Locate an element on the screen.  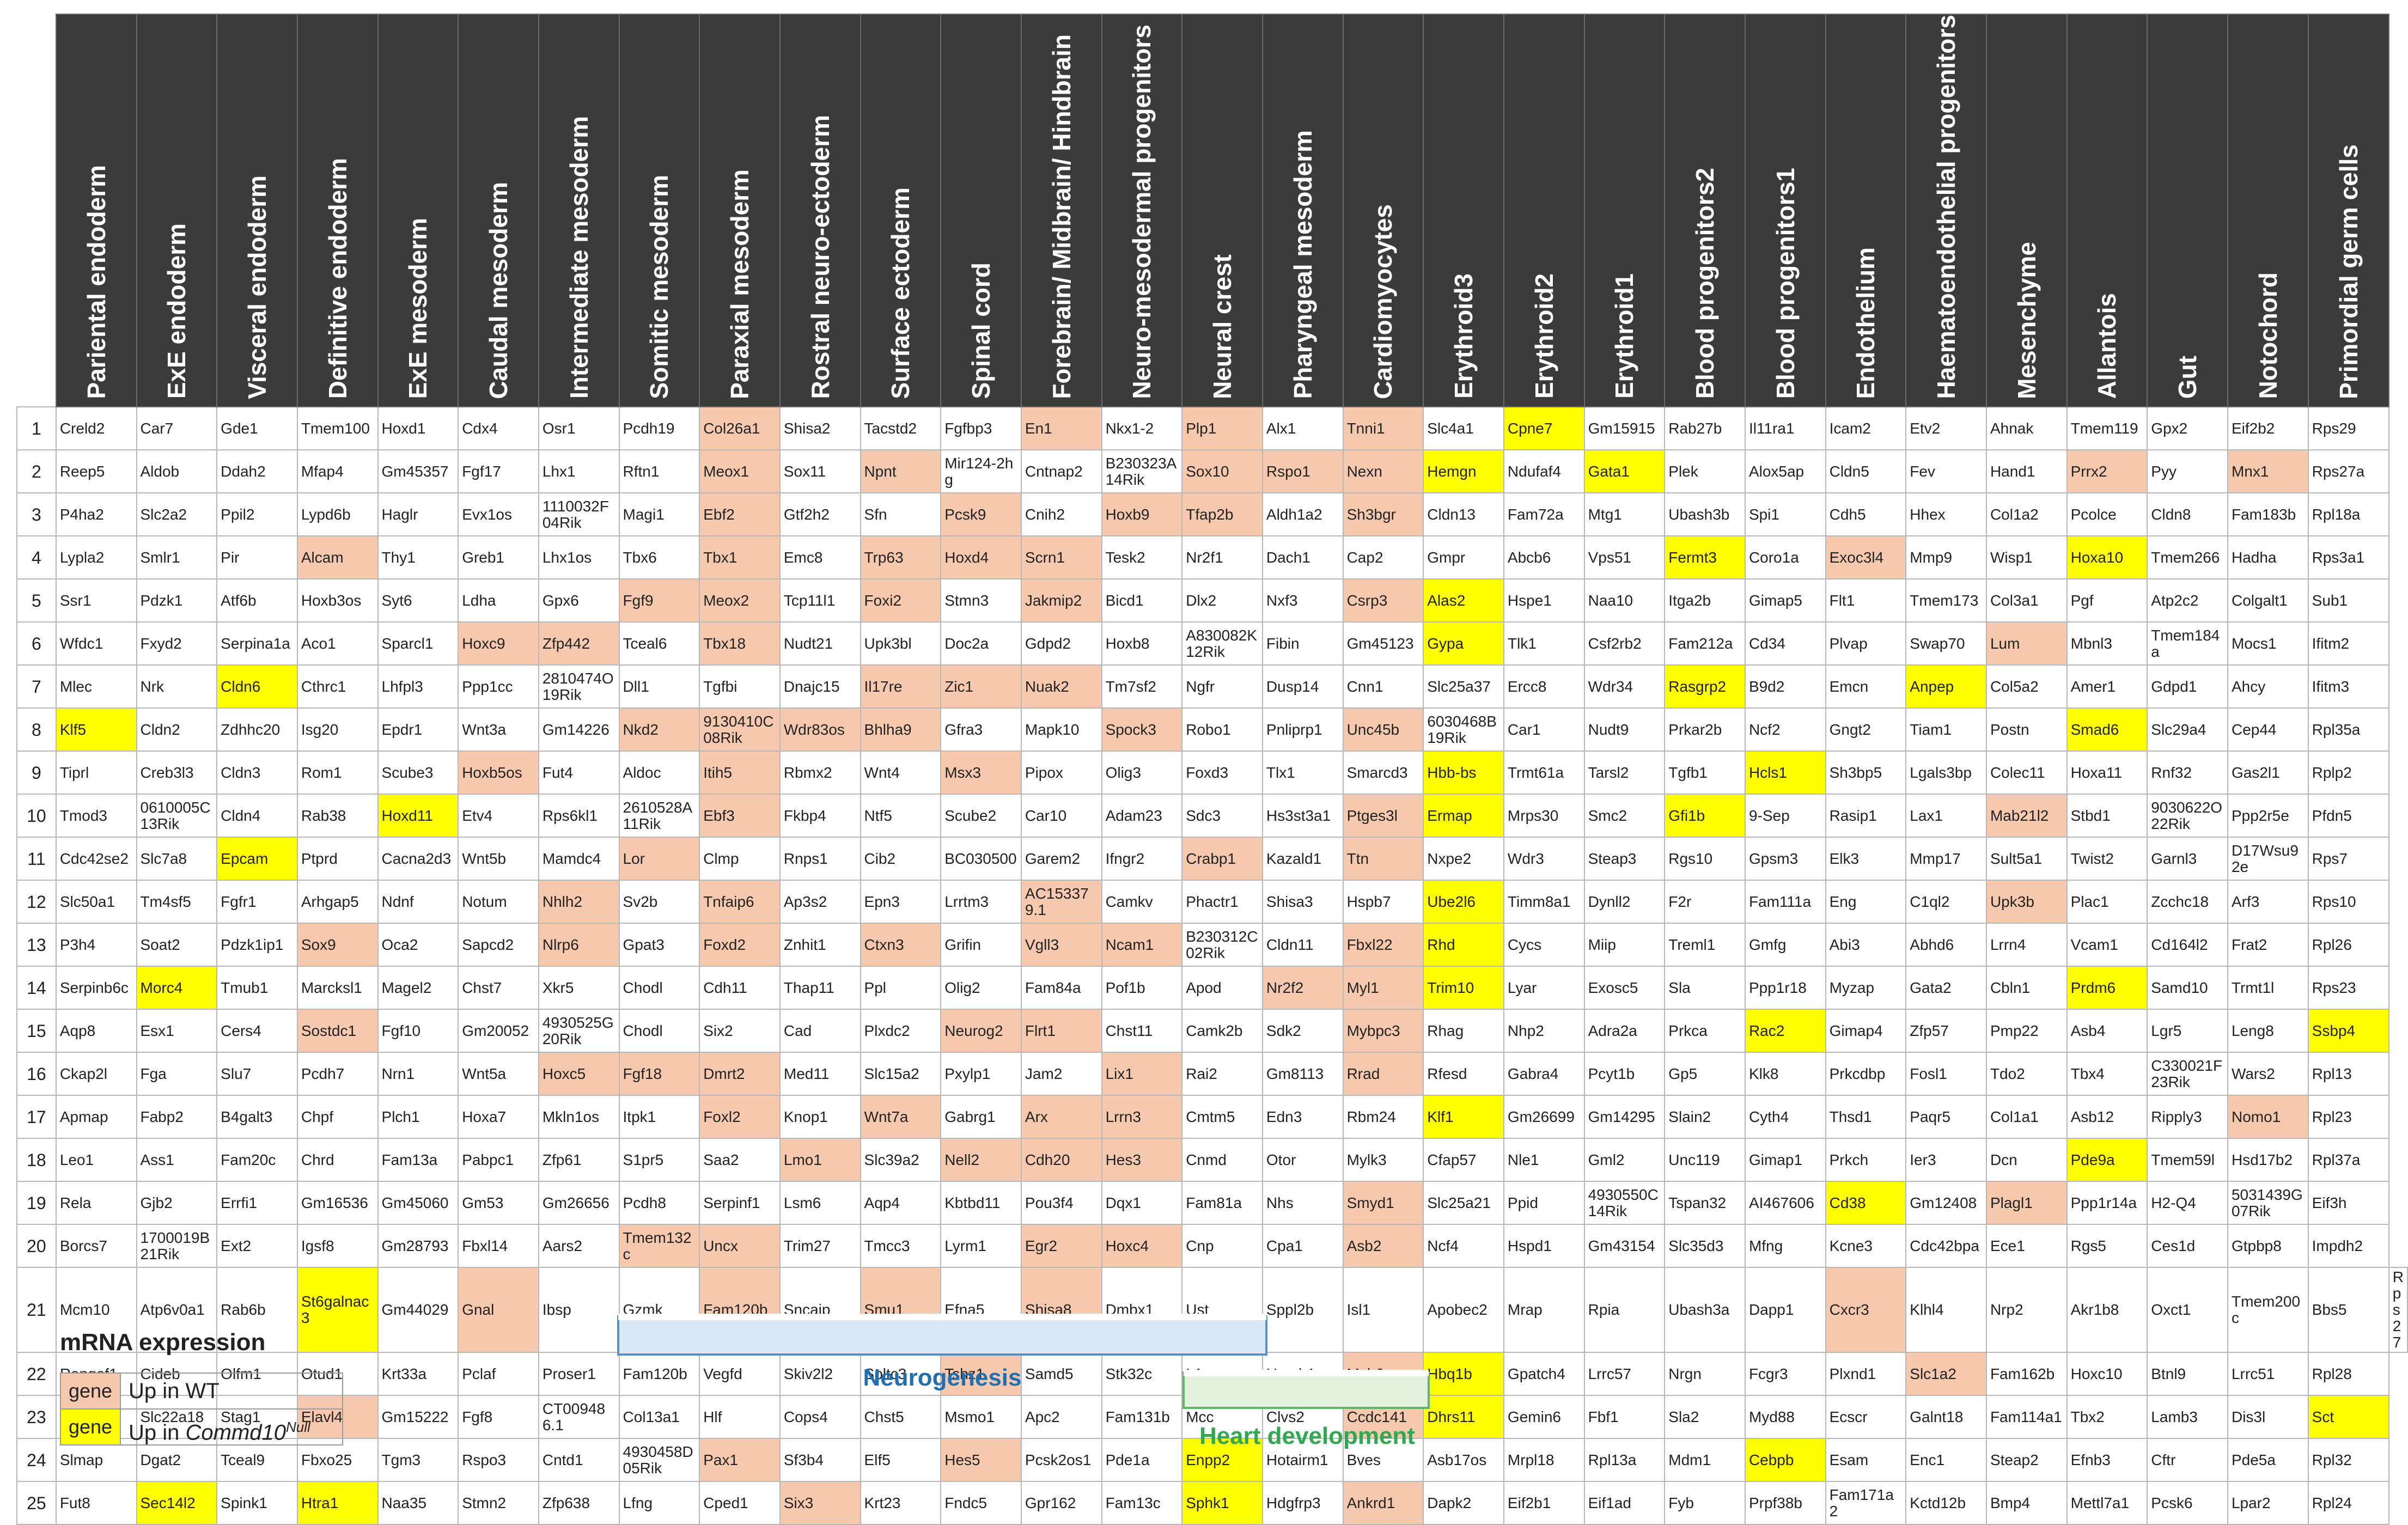
gene-cell: Klf5 is located at coordinates (96, 729).